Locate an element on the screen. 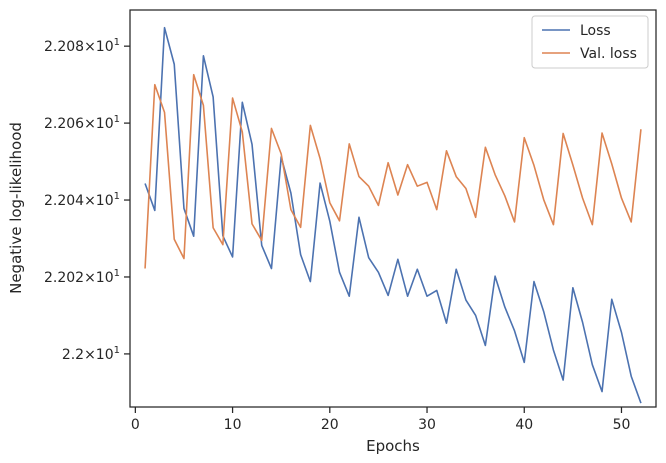 This screenshot has height=463, width=666. y-axis-label: Negative log-likelihood is located at coordinates (16, 208).